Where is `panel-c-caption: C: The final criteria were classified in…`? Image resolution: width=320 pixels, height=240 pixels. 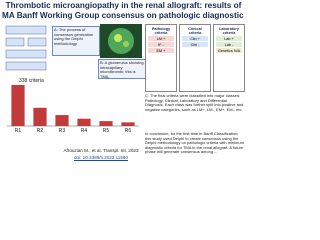
panel-c-caption: C: The final criteria were classified in… is located at coordinates (194, 103).